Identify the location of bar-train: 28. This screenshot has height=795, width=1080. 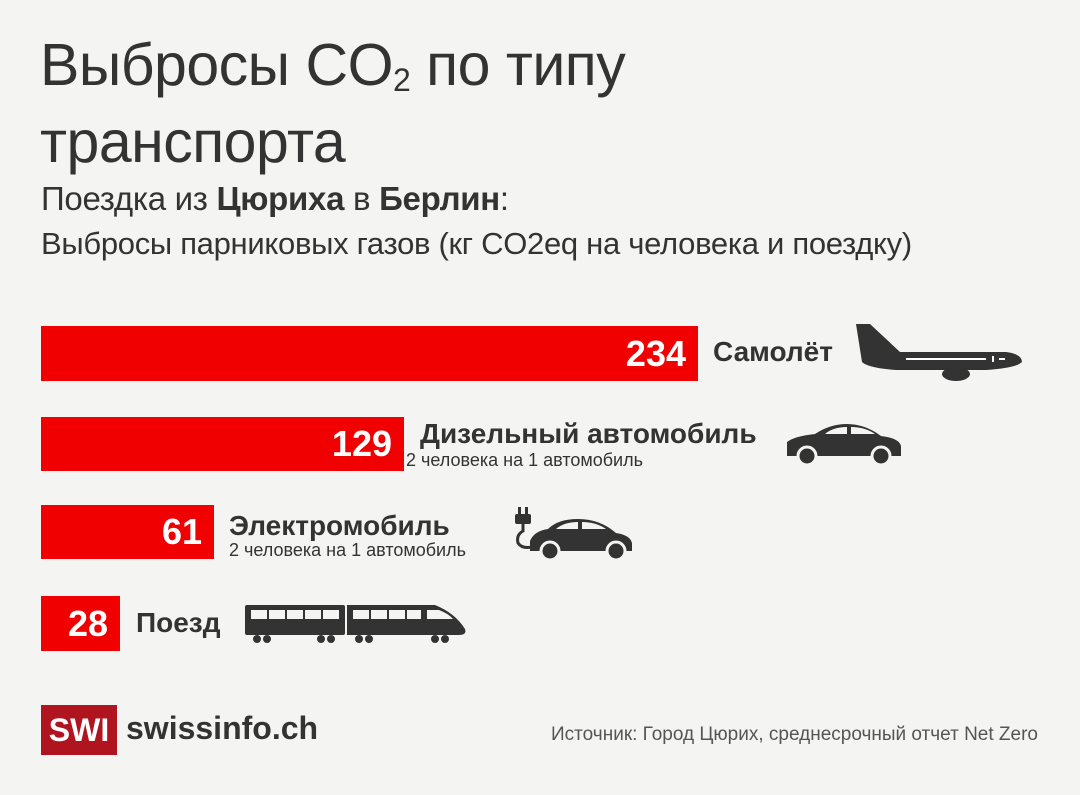
(80, 623).